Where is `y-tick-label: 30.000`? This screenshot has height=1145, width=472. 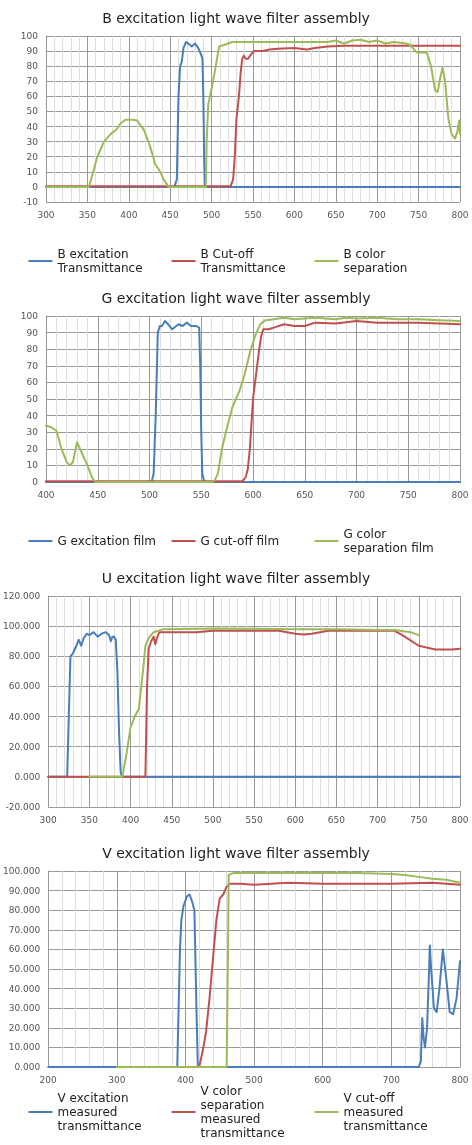
y-tick-label: 30.000 is located at coordinates (24, 1008).